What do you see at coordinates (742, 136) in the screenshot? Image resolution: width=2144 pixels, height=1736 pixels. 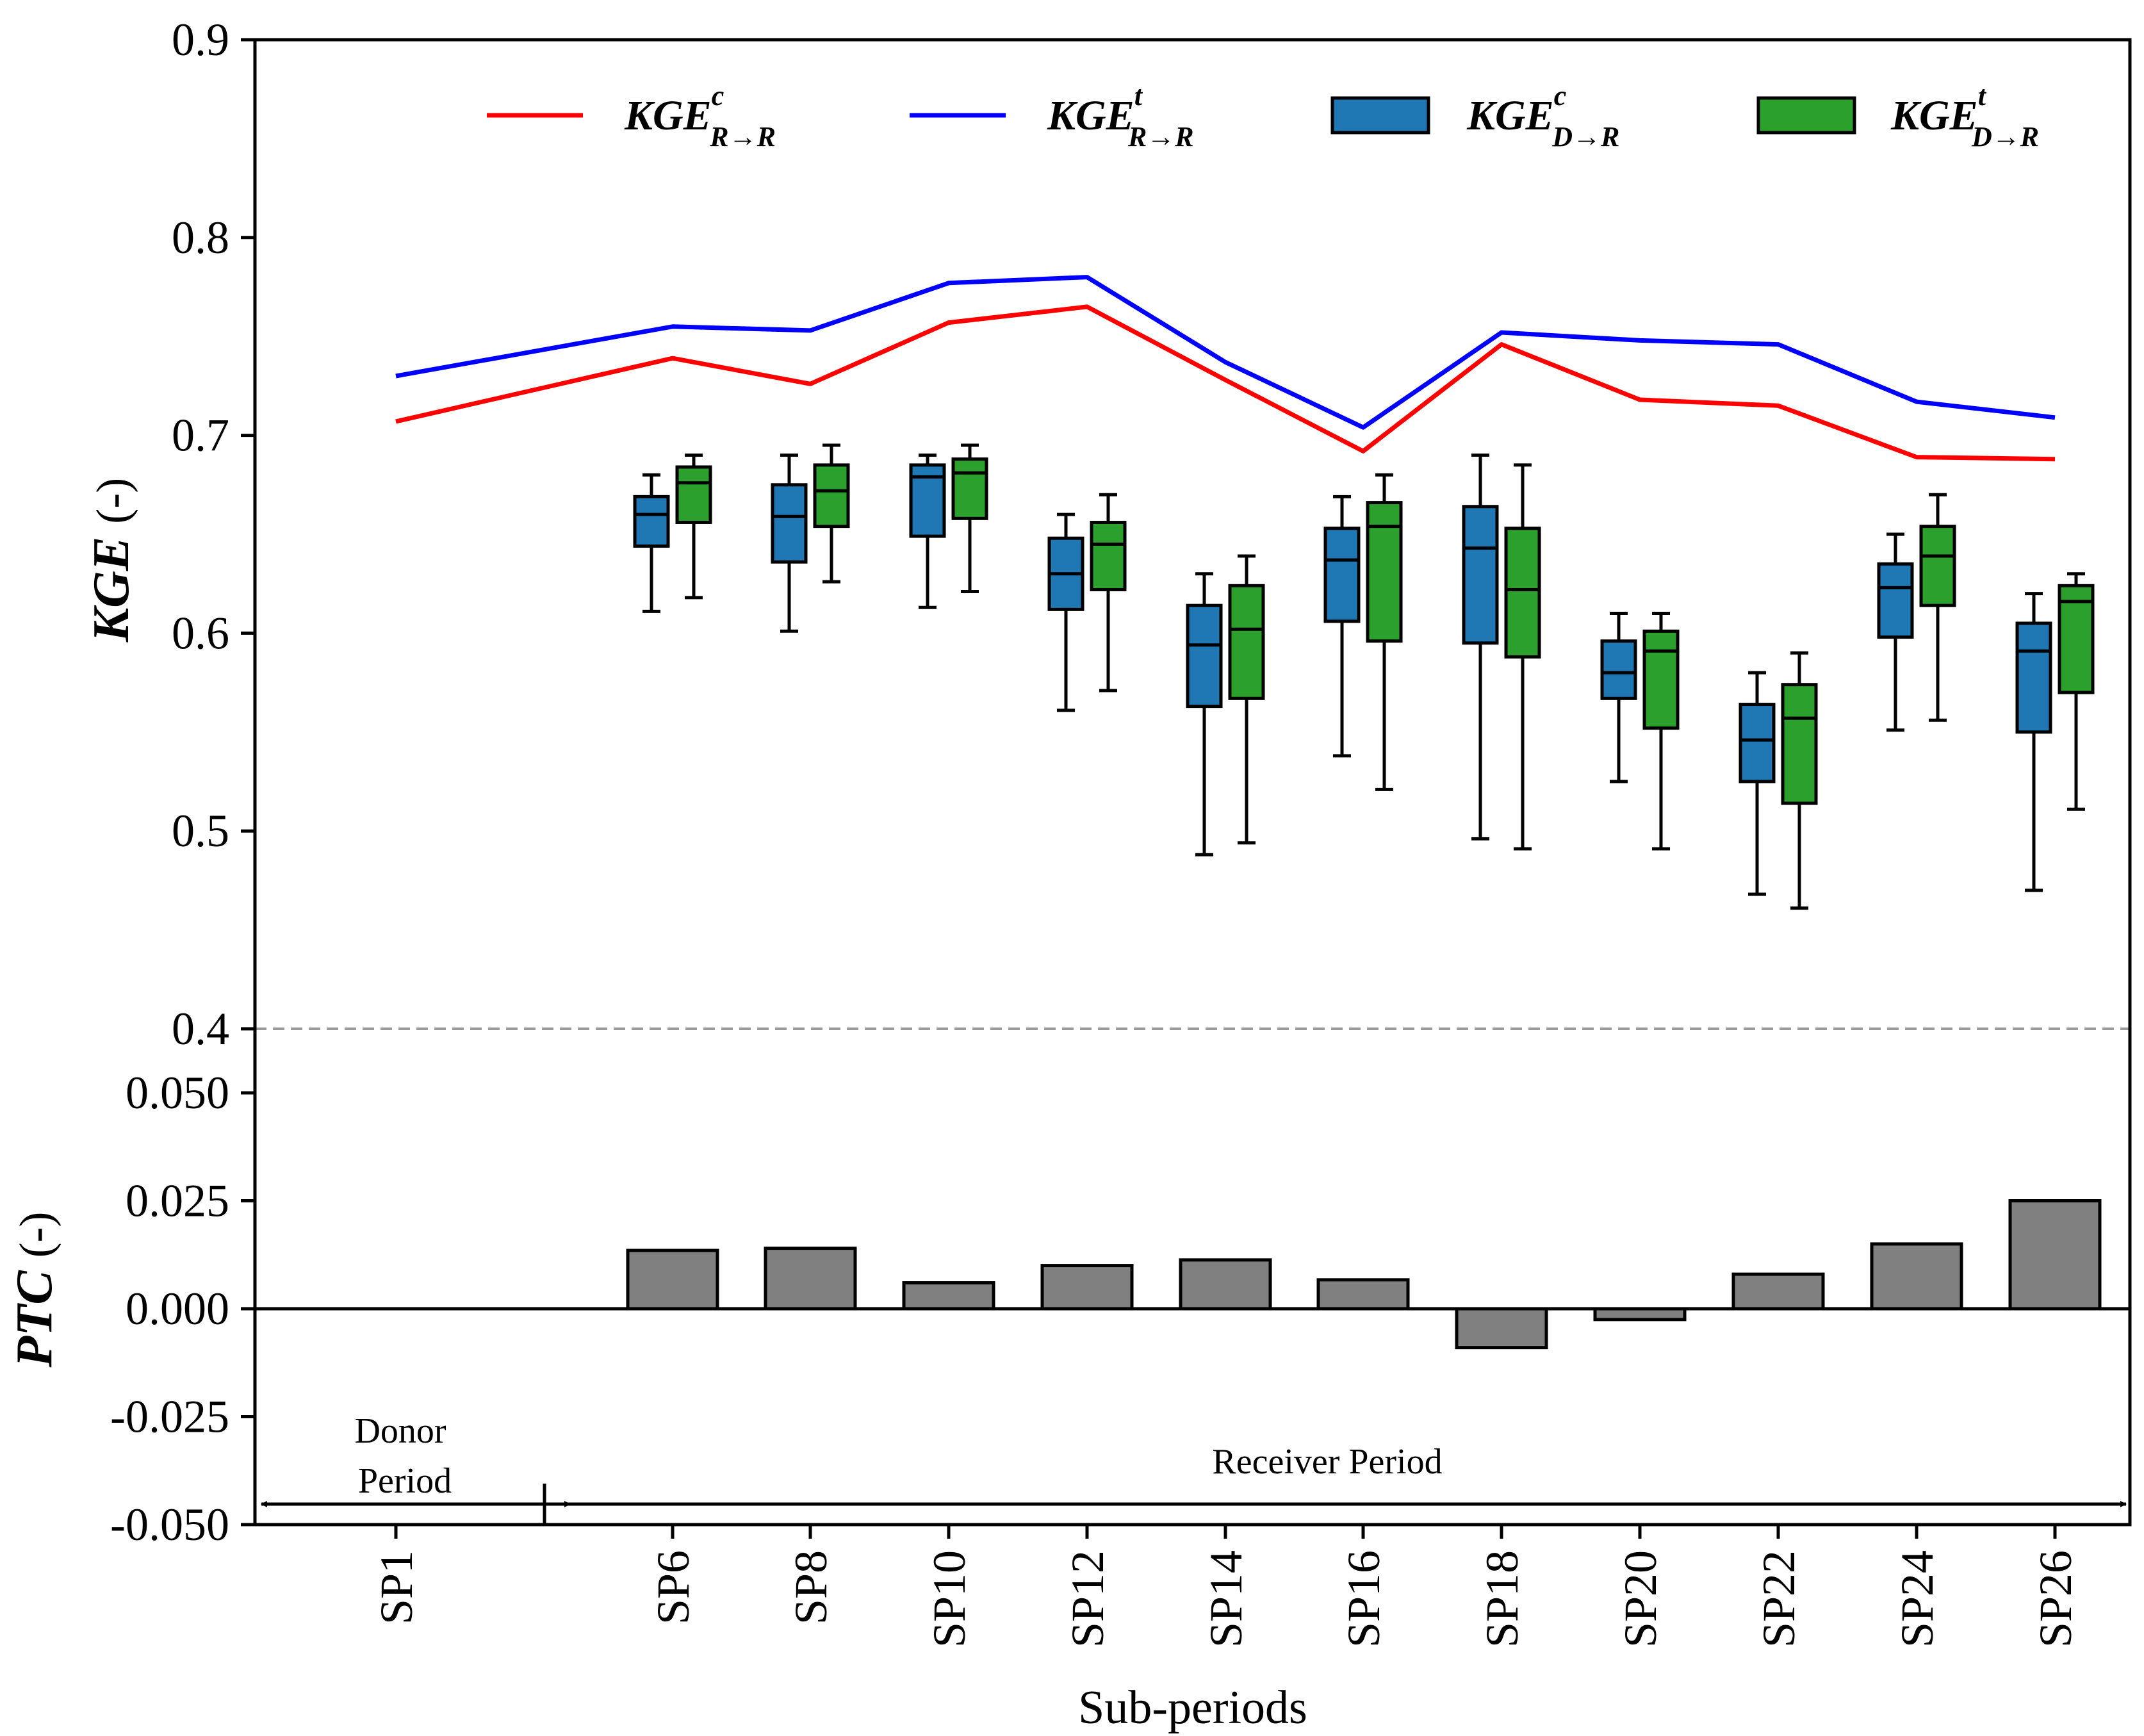 I see `legend-sub: R→R` at bounding box center [742, 136].